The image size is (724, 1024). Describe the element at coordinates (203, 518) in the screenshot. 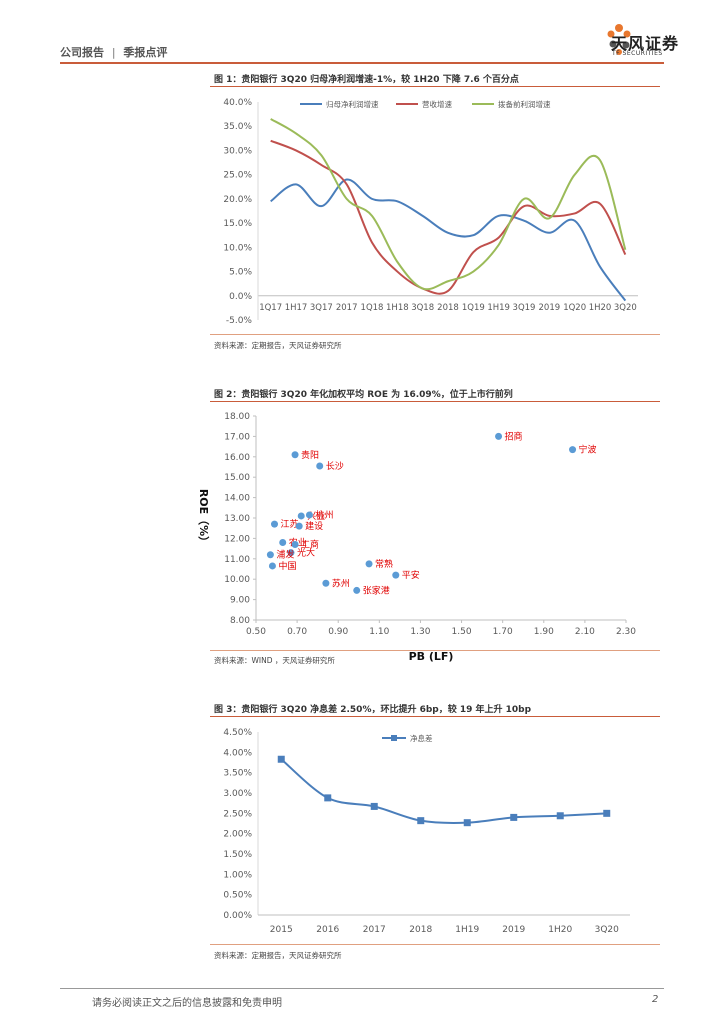

I see `y-axis-title: ROE（%）` at that location.